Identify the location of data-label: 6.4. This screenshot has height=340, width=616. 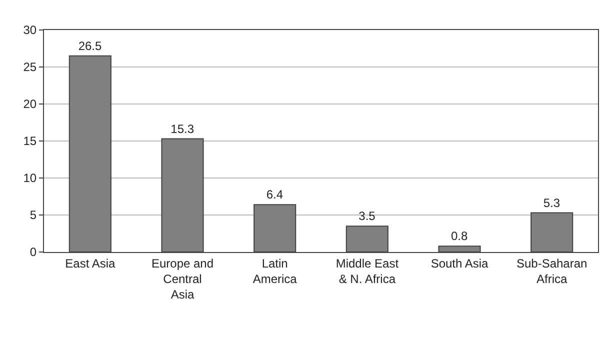
(275, 195).